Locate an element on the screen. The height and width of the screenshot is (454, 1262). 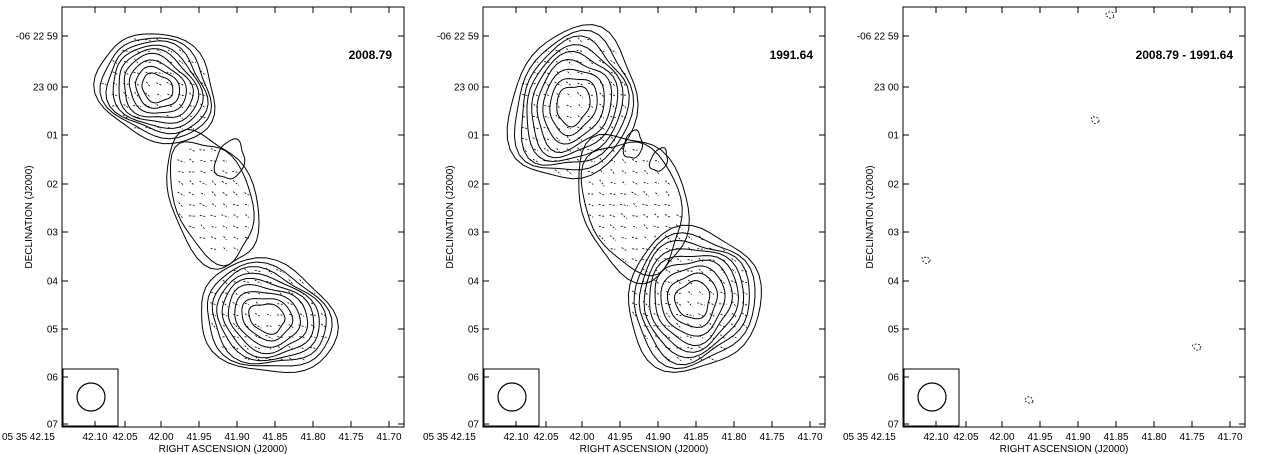
residual-contour is located at coordinates (1029, 400).